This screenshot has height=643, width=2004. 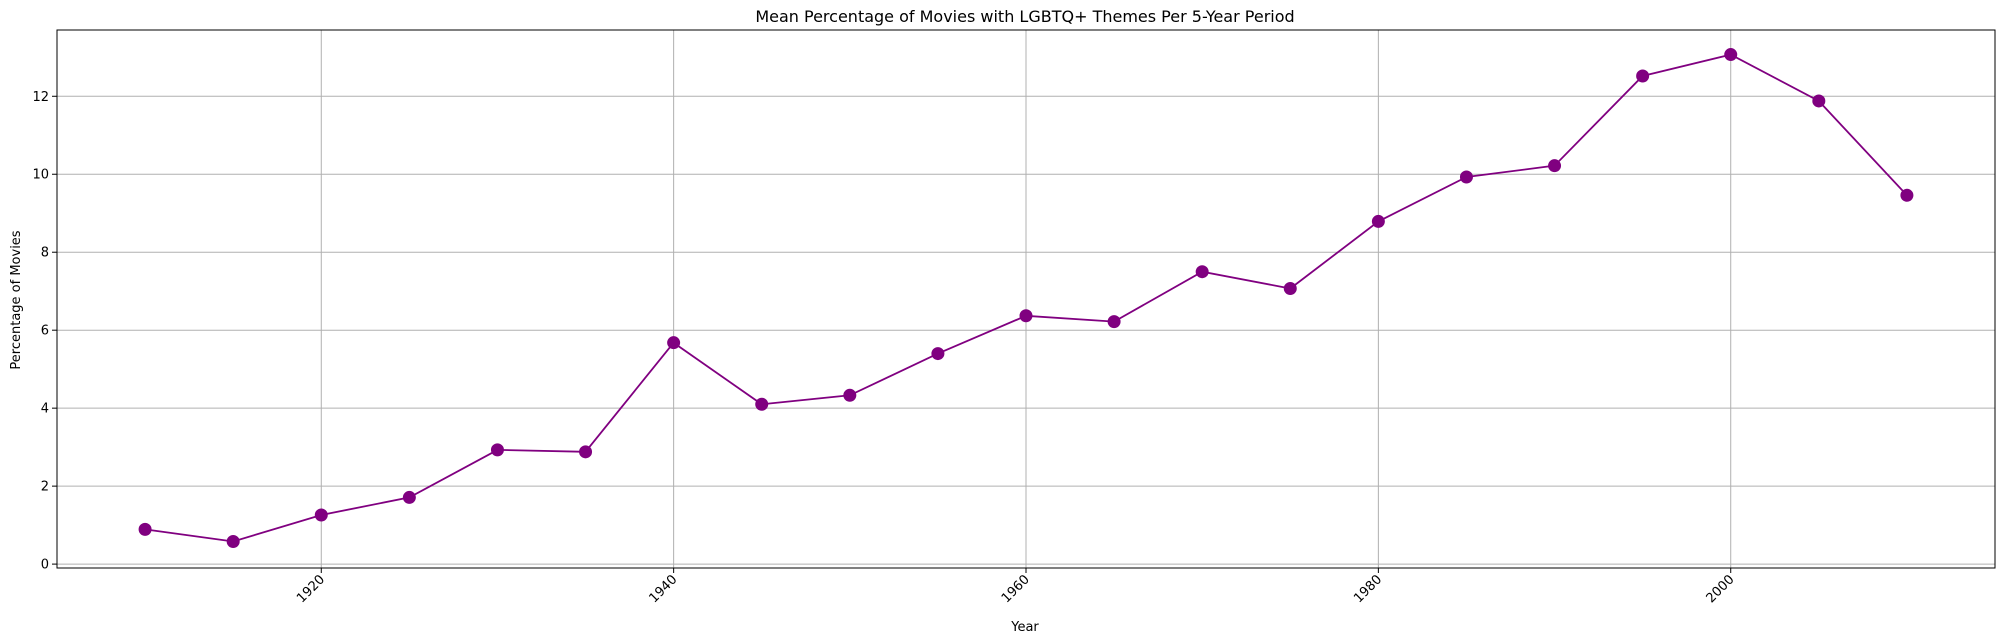 I want to click on y-tick-label: 12, so click(x=40, y=97).